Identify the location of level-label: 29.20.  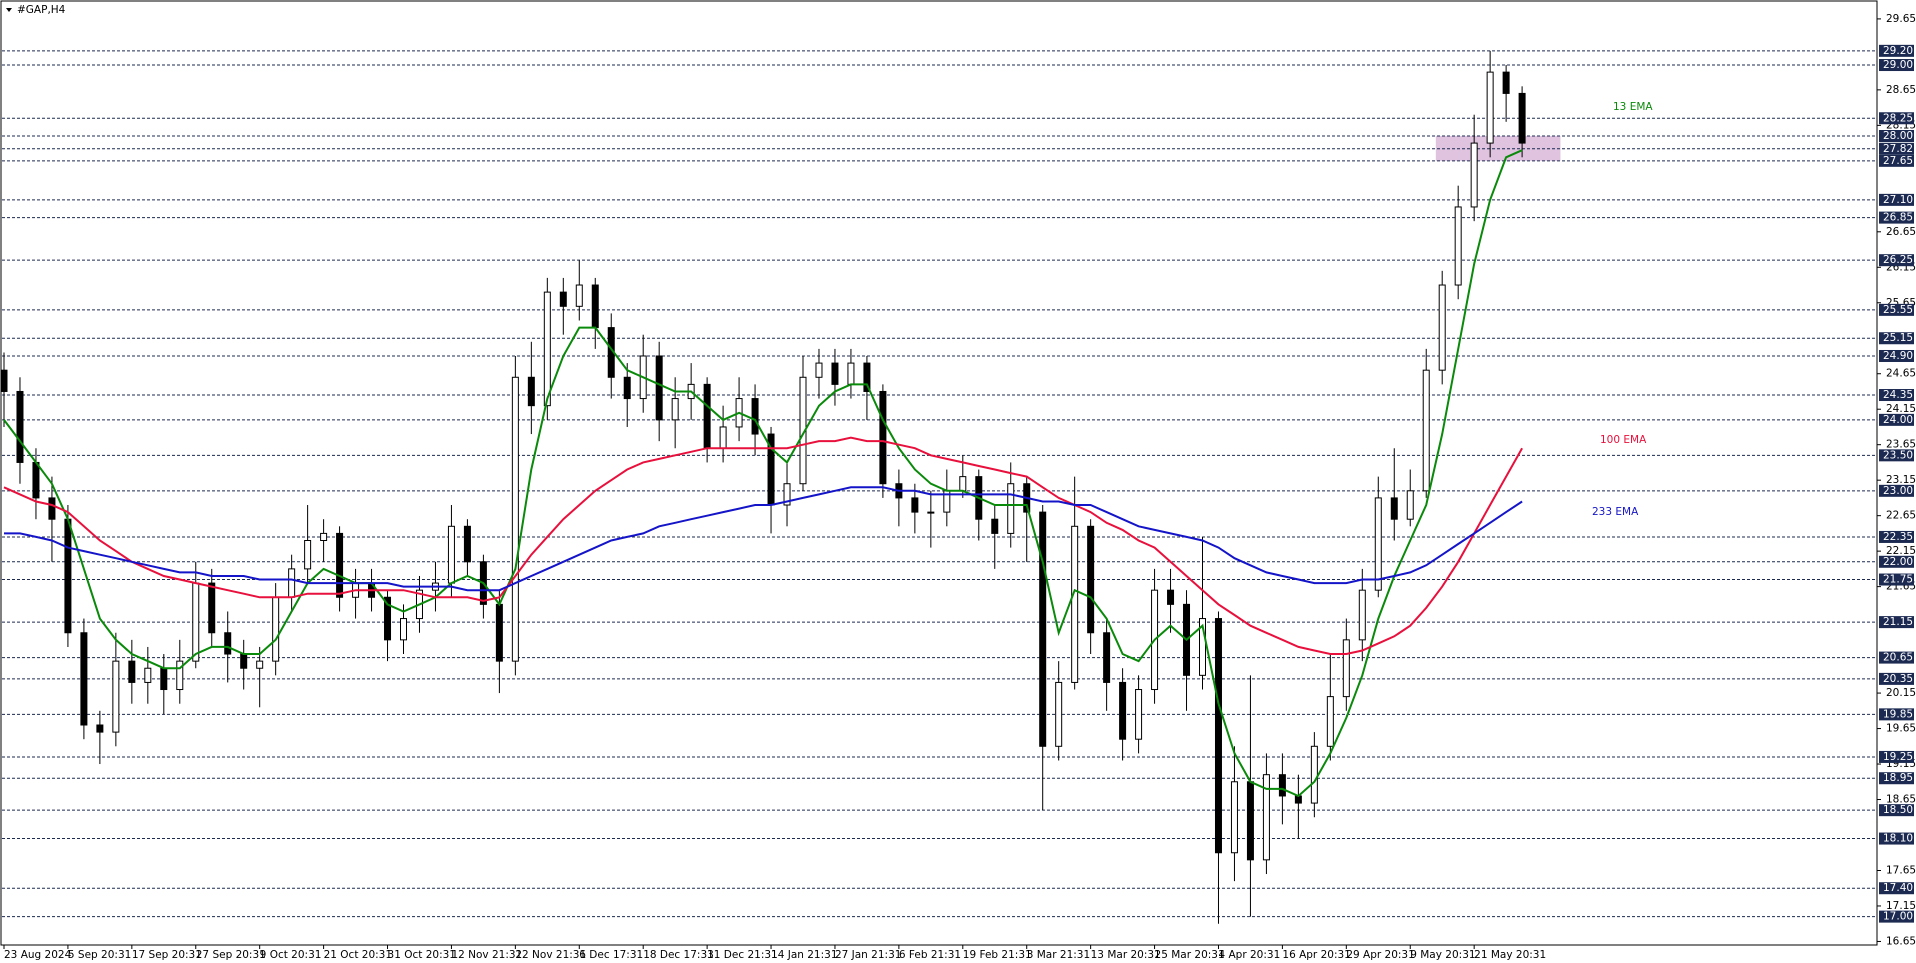
(1898, 51).